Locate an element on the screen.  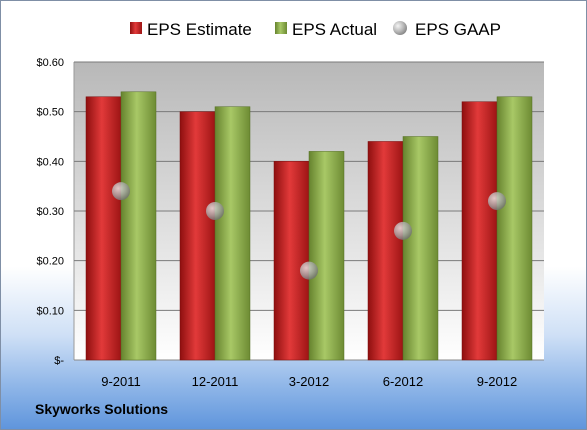
y-tick-label: $0.60 is located at coordinates (50, 63).